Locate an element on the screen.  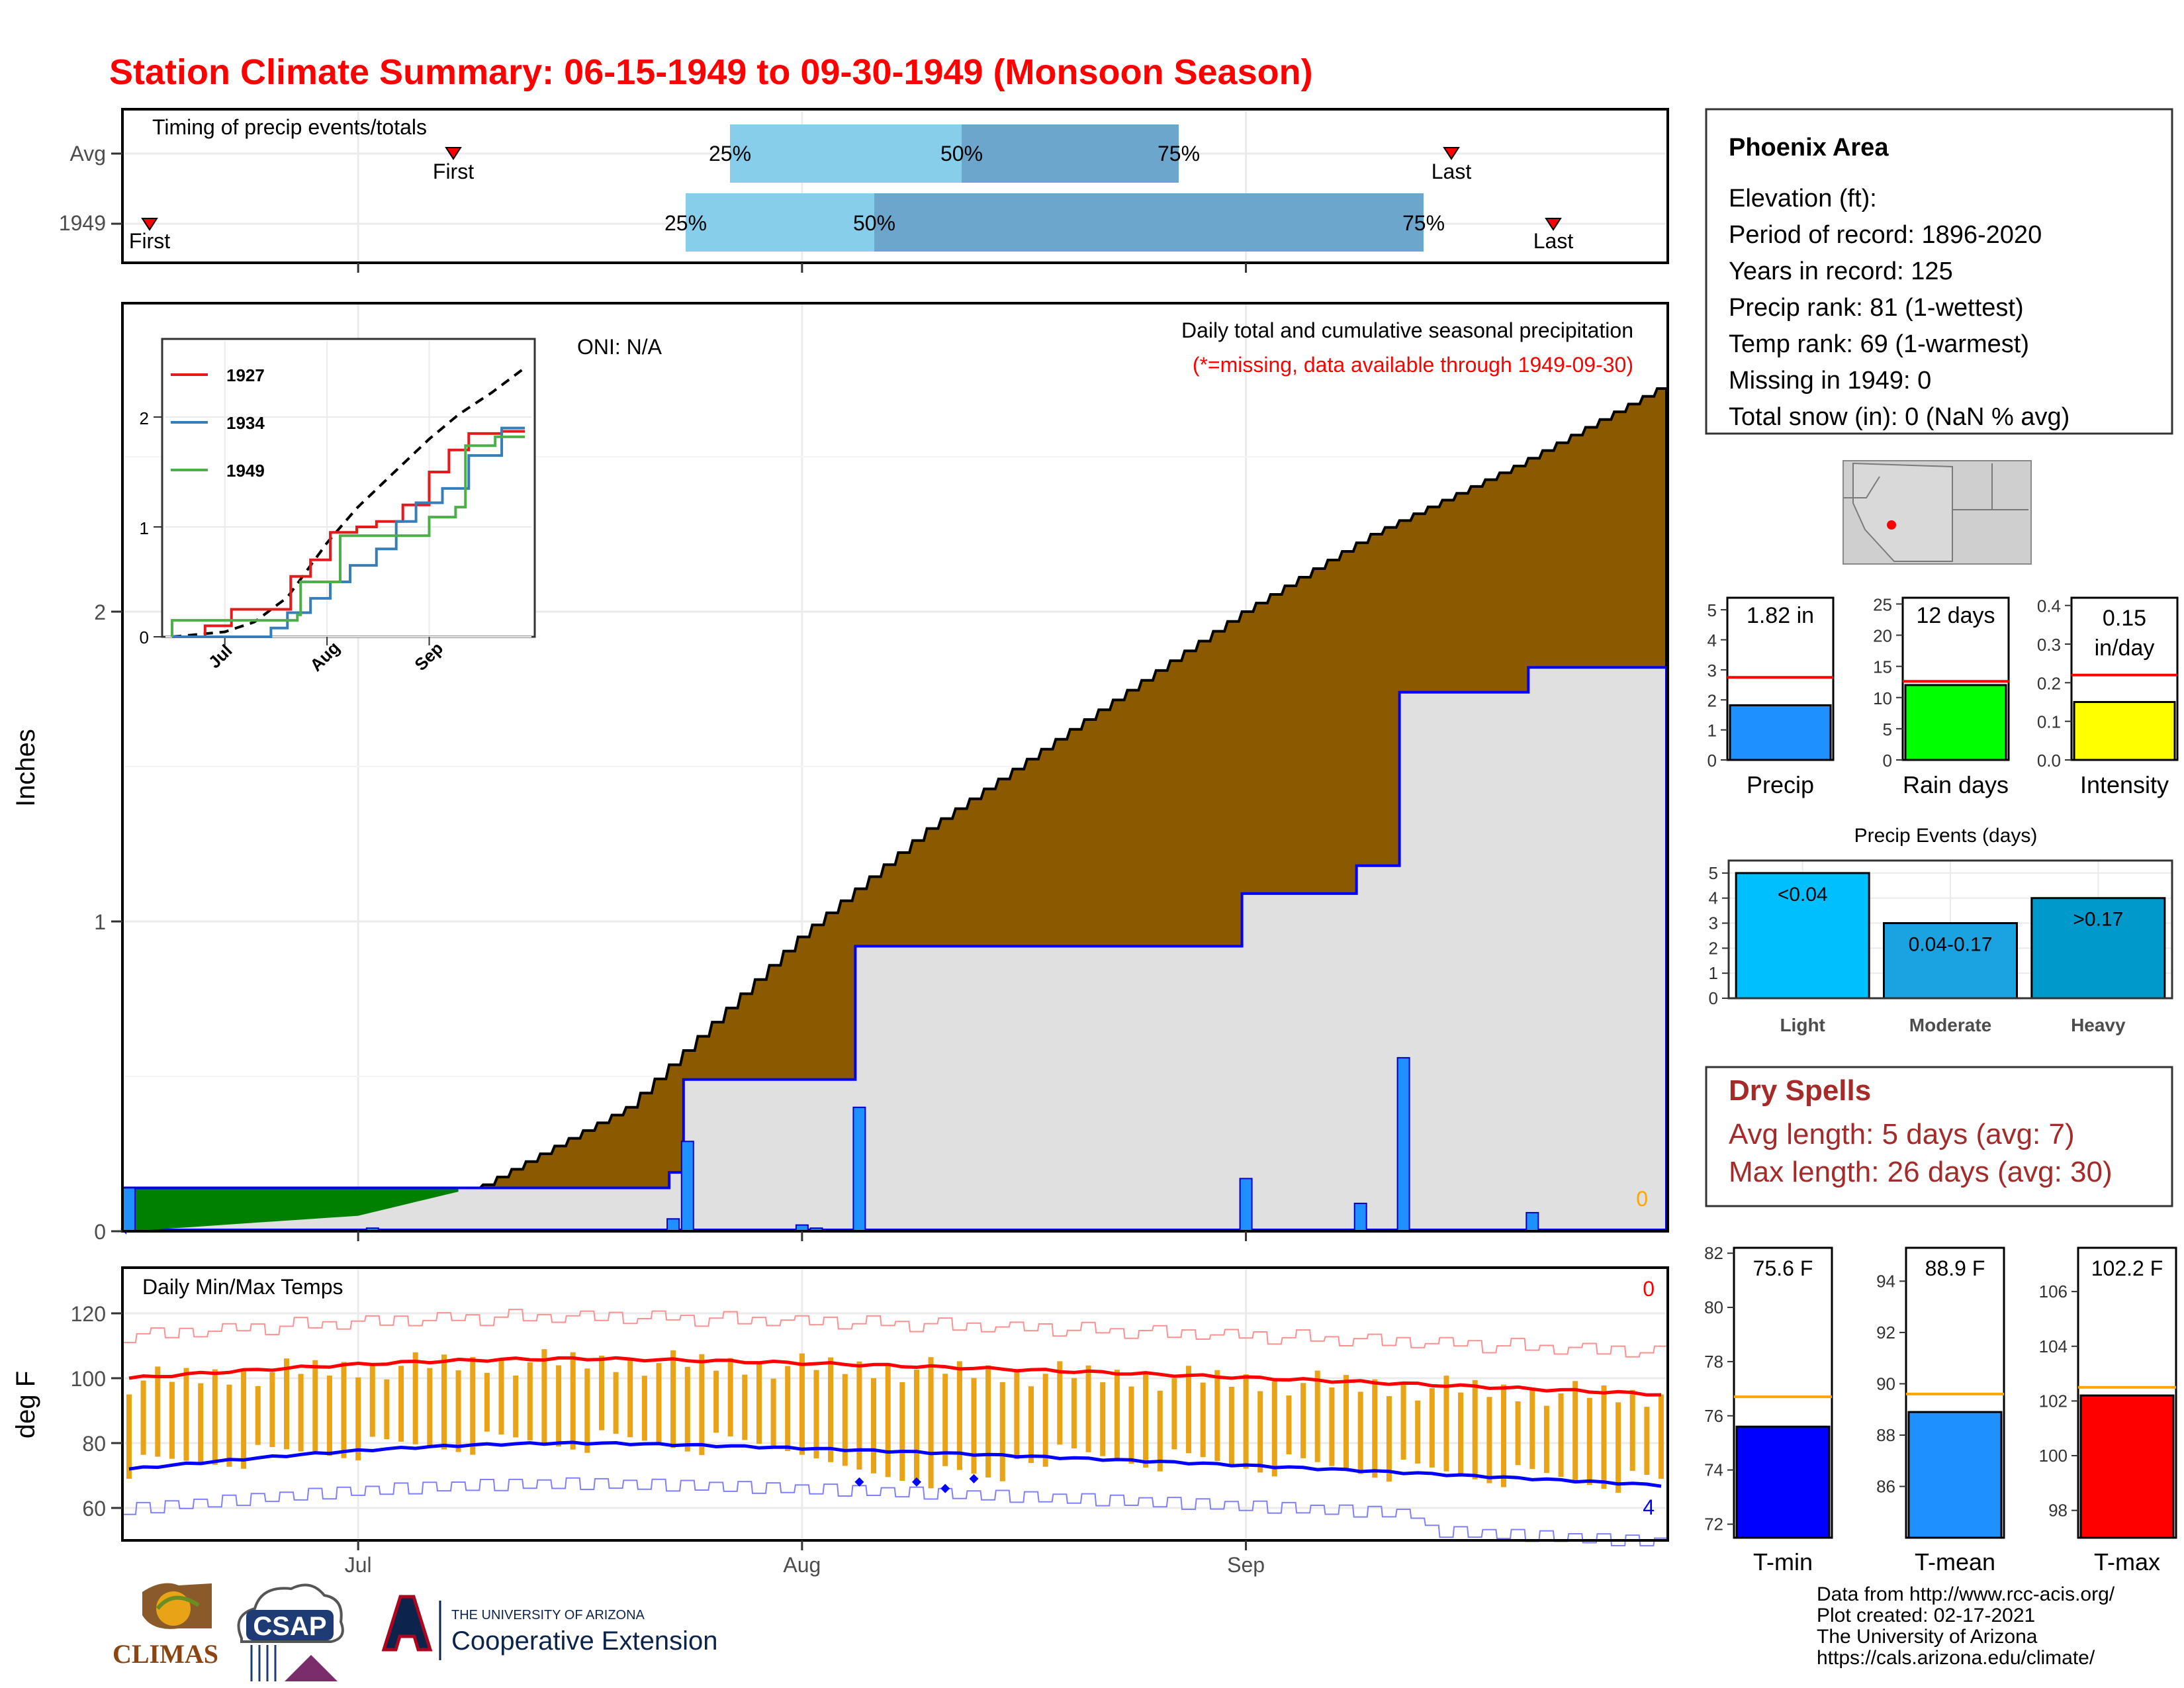
temp-summary-fill is located at coordinates (1955, 1475).